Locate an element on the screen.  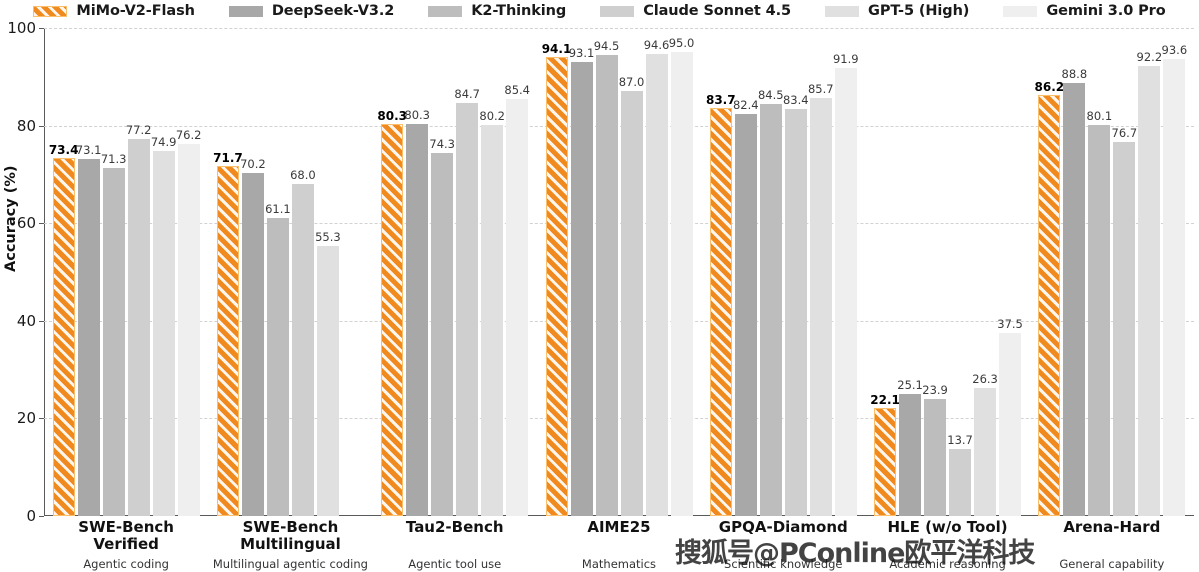
bar-value-label: 74.9 is located at coordinates (163, 141).